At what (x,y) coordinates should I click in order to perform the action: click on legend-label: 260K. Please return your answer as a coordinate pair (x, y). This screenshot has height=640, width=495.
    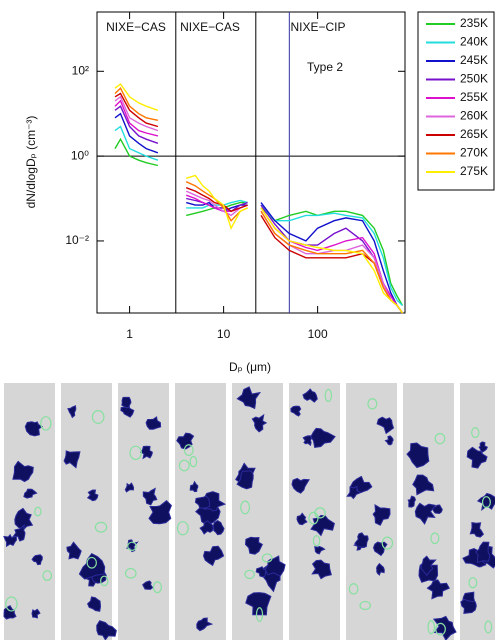
    Looking at the image, I should click on (474, 116).